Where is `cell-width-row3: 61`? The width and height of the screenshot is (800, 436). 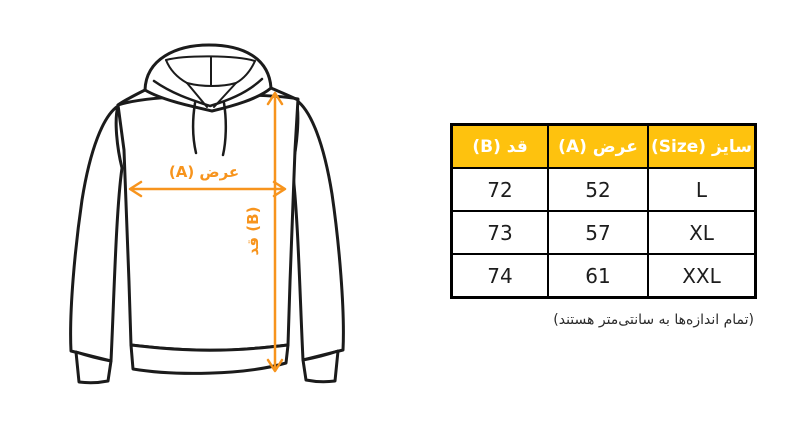
cell-width-row3: 61 is located at coordinates (598, 275).